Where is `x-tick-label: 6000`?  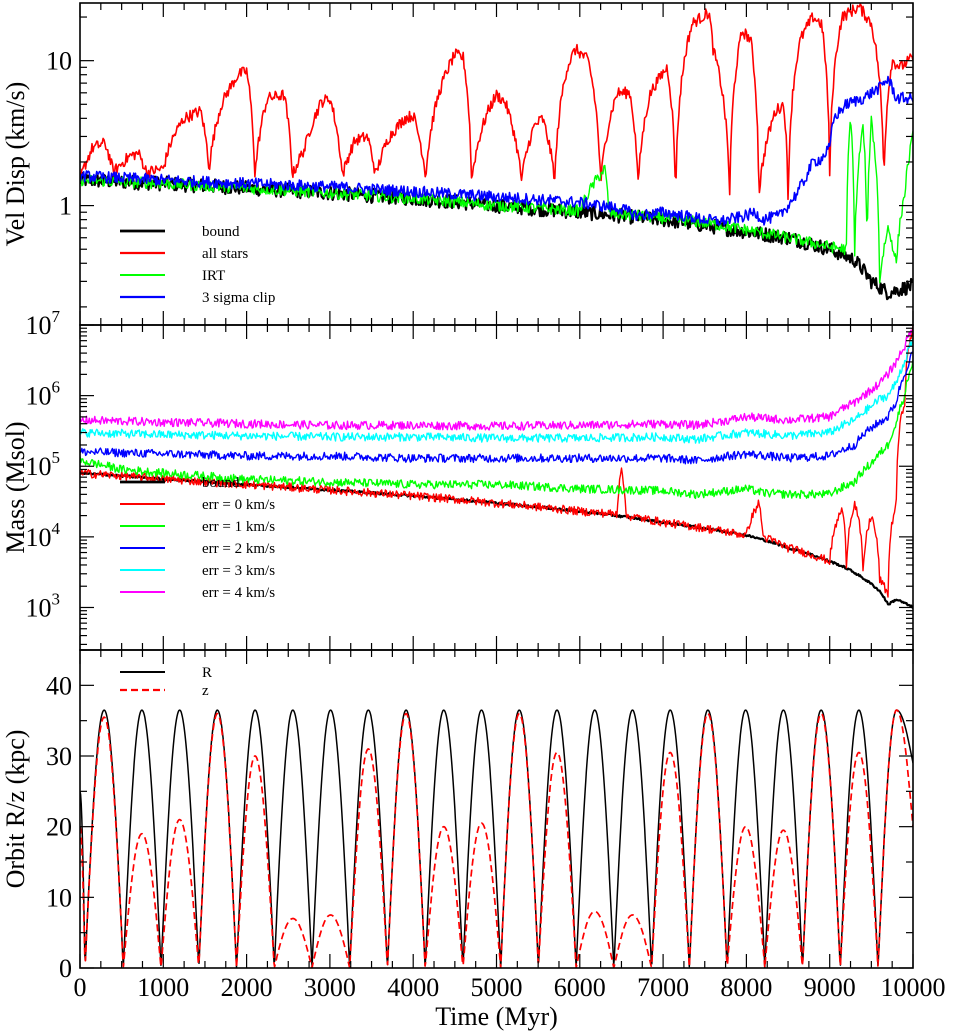
x-tick-label: 6000 is located at coordinates (580, 987).